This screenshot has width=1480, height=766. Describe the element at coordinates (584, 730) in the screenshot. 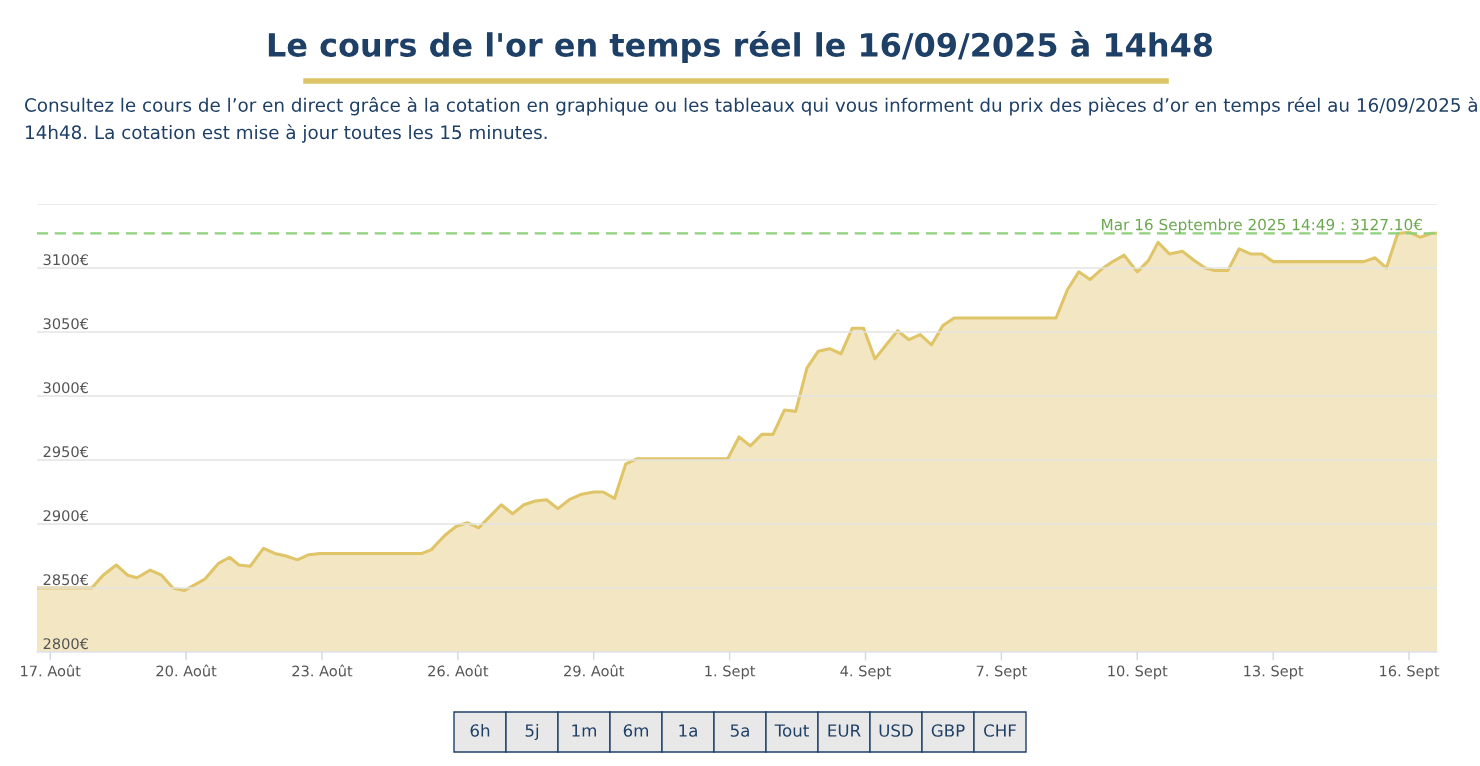

I see `text: 1m` at that location.